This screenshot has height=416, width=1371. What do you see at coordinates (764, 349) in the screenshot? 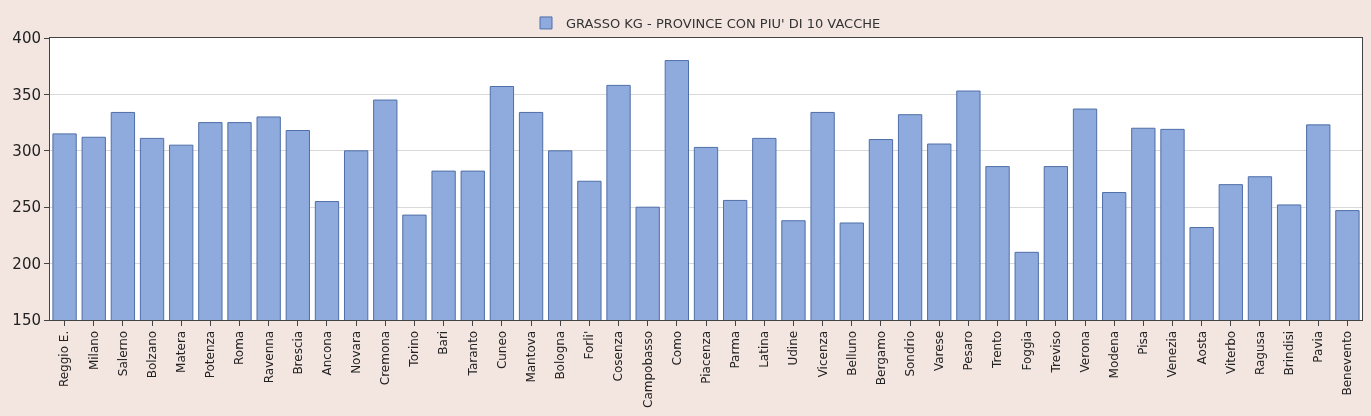
I see `x-tick-label: Latina` at bounding box center [764, 349].